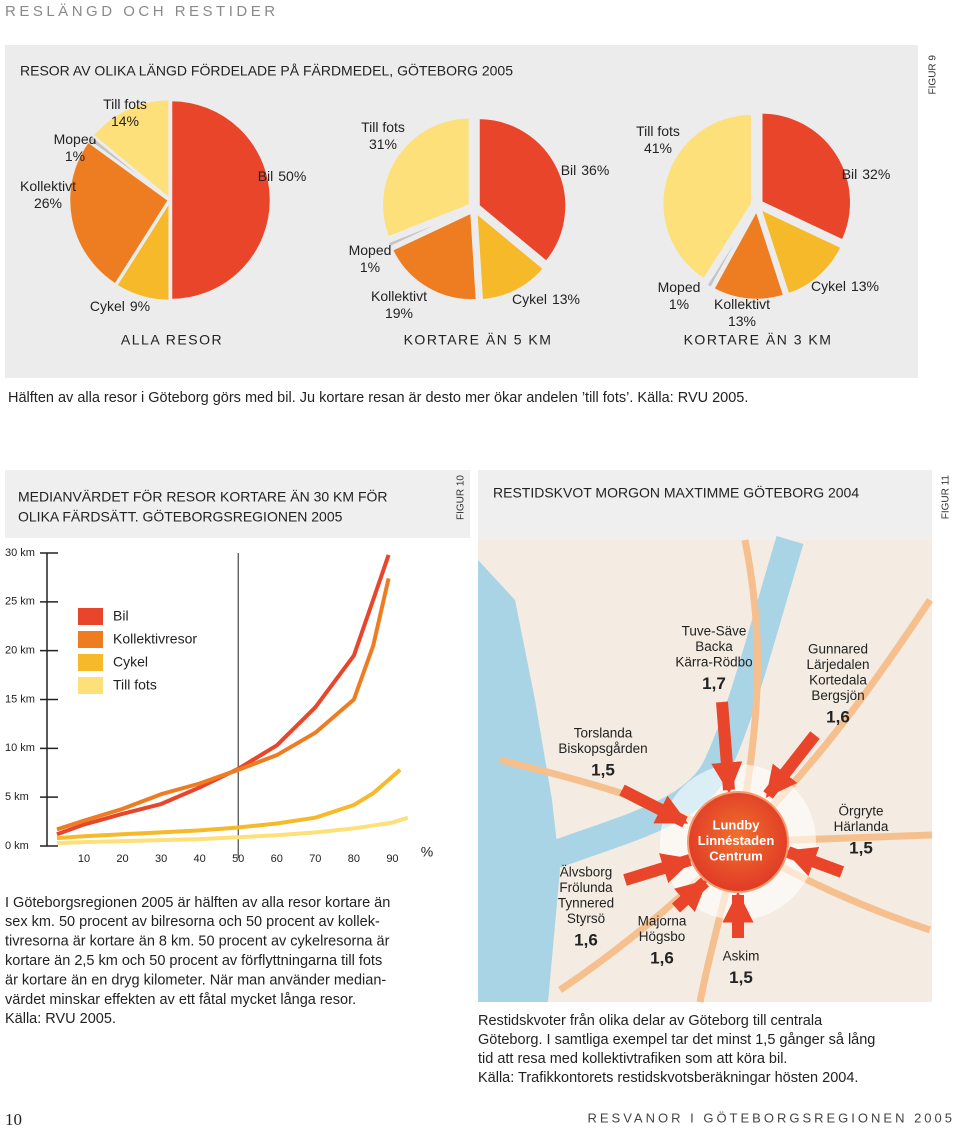 This screenshot has width=960, height=1129. I want to click on pie-title: KORTARE ÄN 3 KM, so click(758, 340).